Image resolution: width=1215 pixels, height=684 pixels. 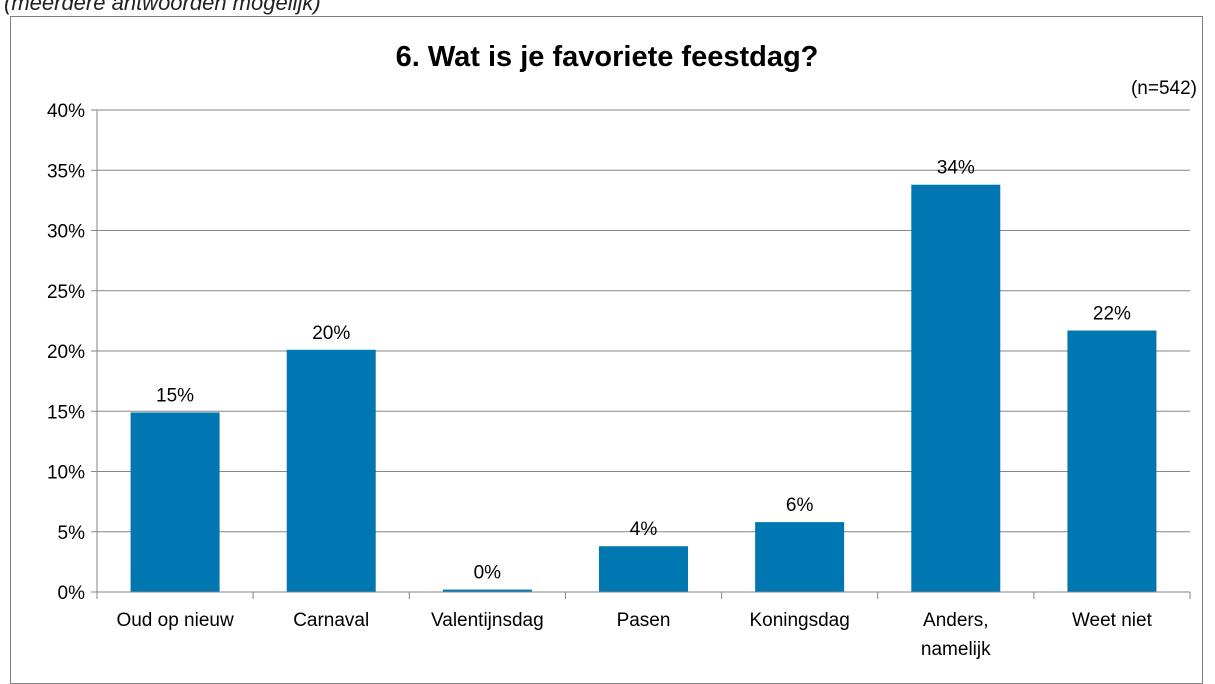 I want to click on y-tick-label: 0%, so click(x=72, y=593).